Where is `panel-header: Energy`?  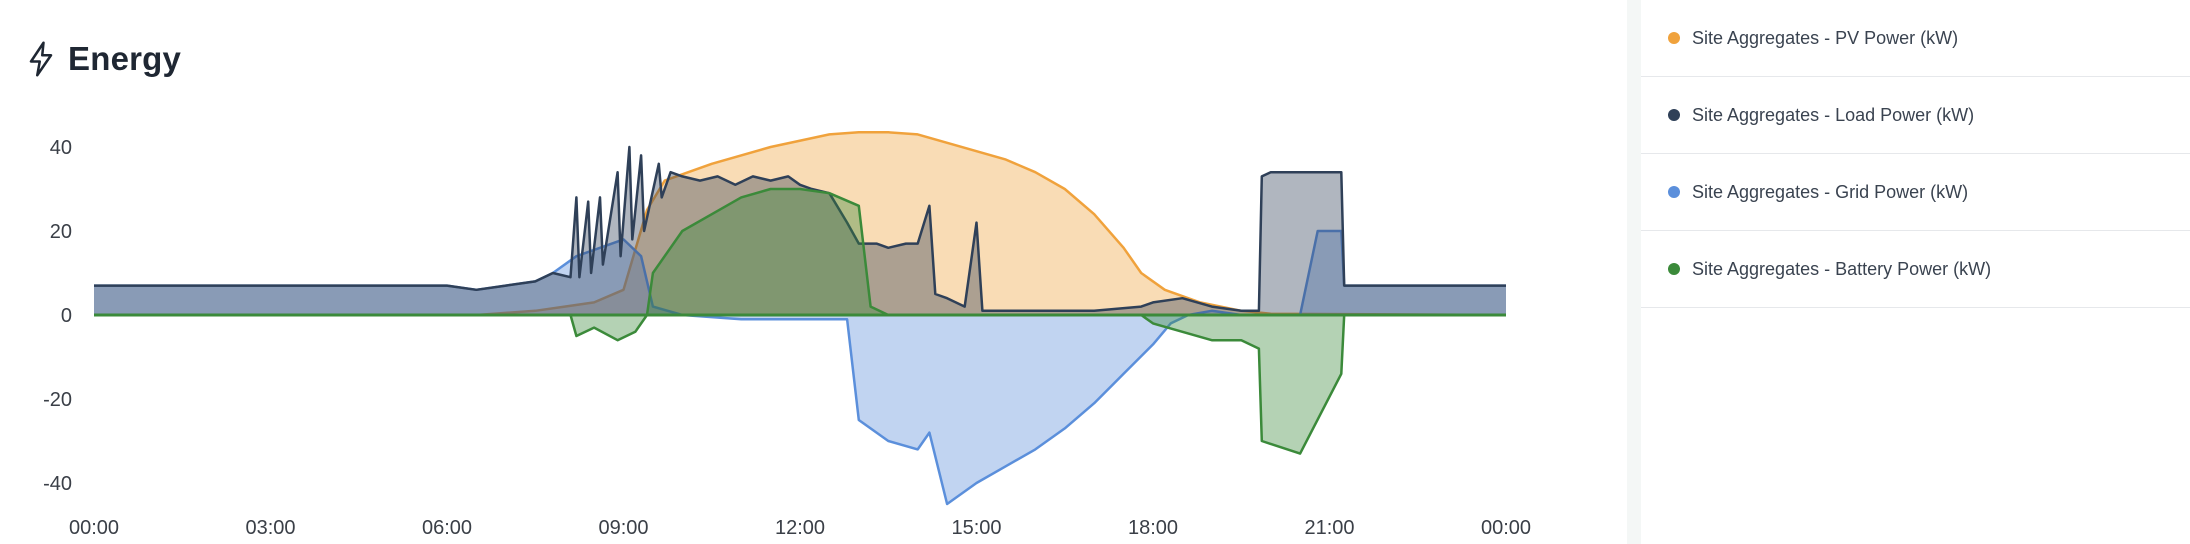 panel-header: Energy is located at coordinates (103, 59).